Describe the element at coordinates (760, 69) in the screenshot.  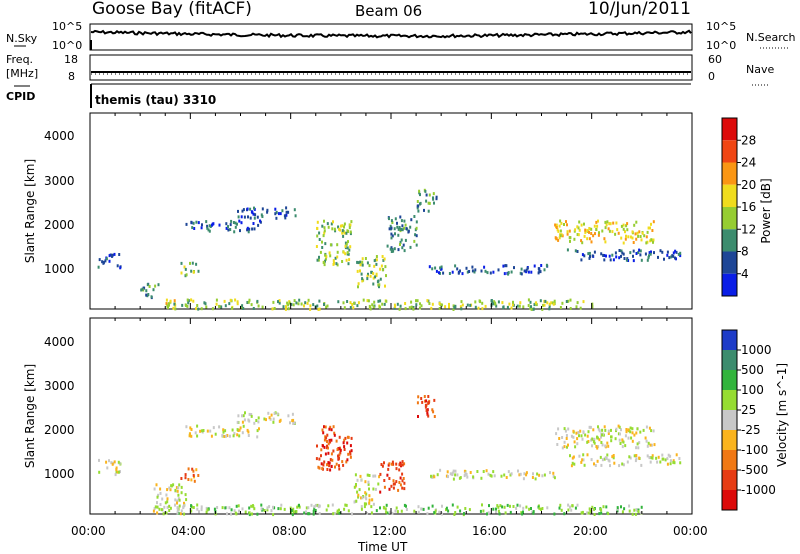
I see `nave-label: Nave` at that location.